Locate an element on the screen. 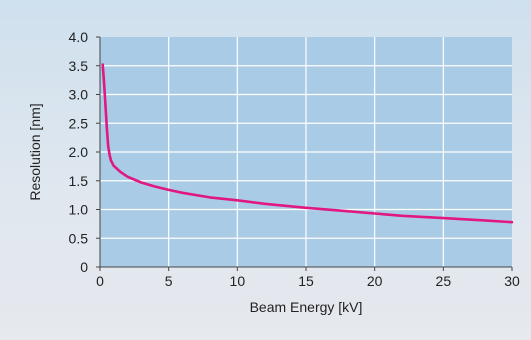 The width and height of the screenshot is (531, 340). y-tick-label: 2.0 is located at coordinates (79, 152).